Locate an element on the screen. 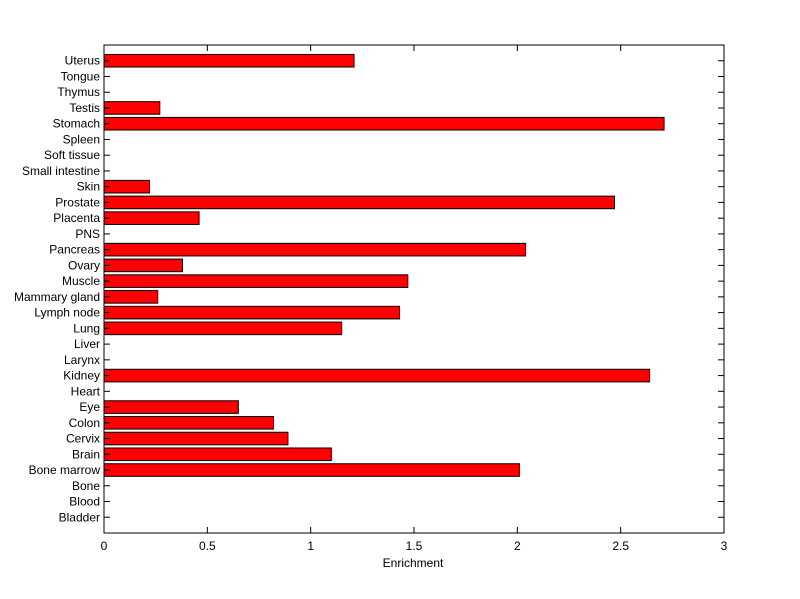 The width and height of the screenshot is (800, 599). y-tick-label: Brain is located at coordinates (86, 454).